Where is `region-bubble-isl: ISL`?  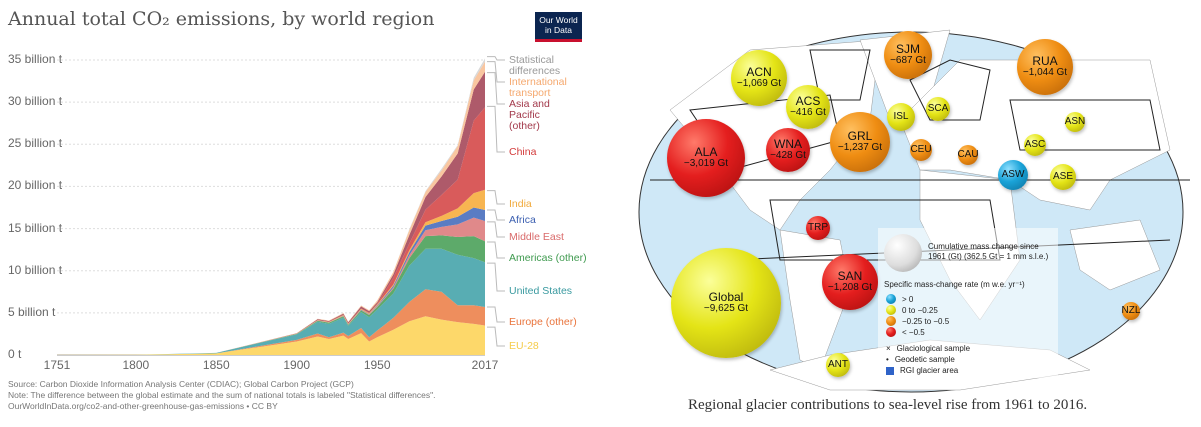 region-bubble-isl: ISL is located at coordinates (901, 117).